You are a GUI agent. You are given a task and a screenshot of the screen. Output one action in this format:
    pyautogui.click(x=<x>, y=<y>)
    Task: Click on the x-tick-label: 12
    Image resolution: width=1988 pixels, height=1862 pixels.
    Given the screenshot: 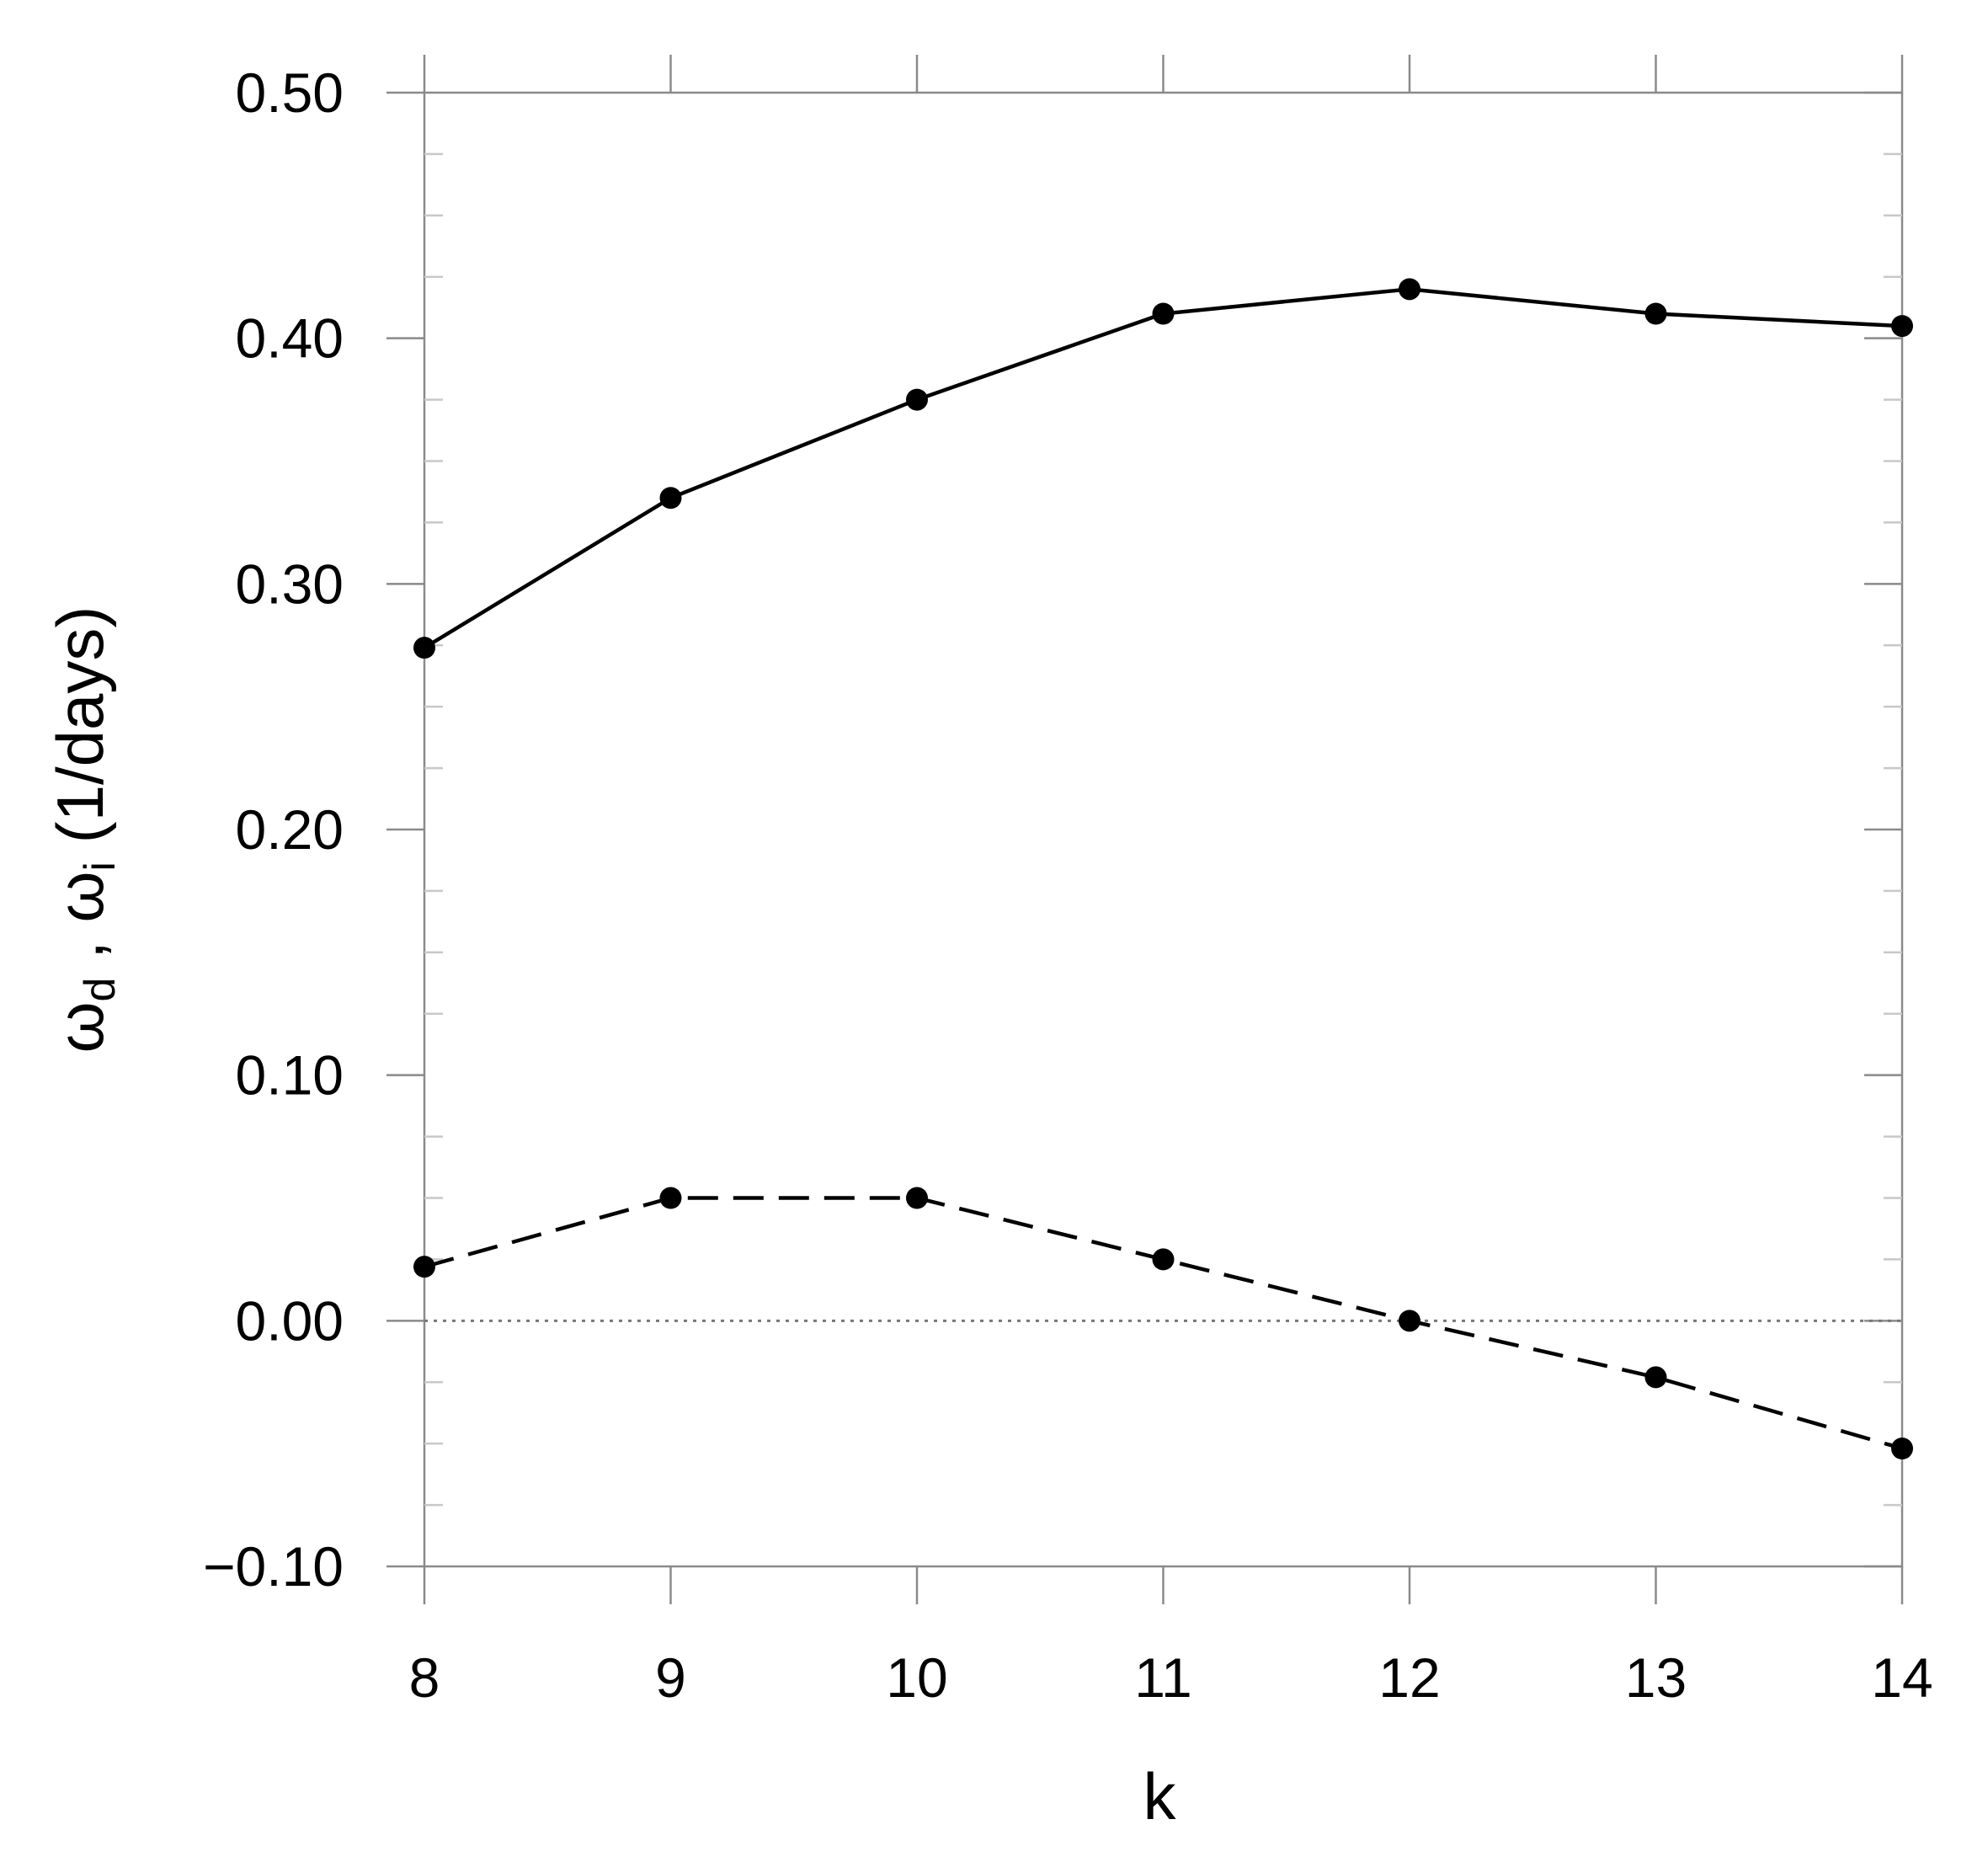 What is the action you would take?
    pyautogui.click(x=1409, y=1677)
    